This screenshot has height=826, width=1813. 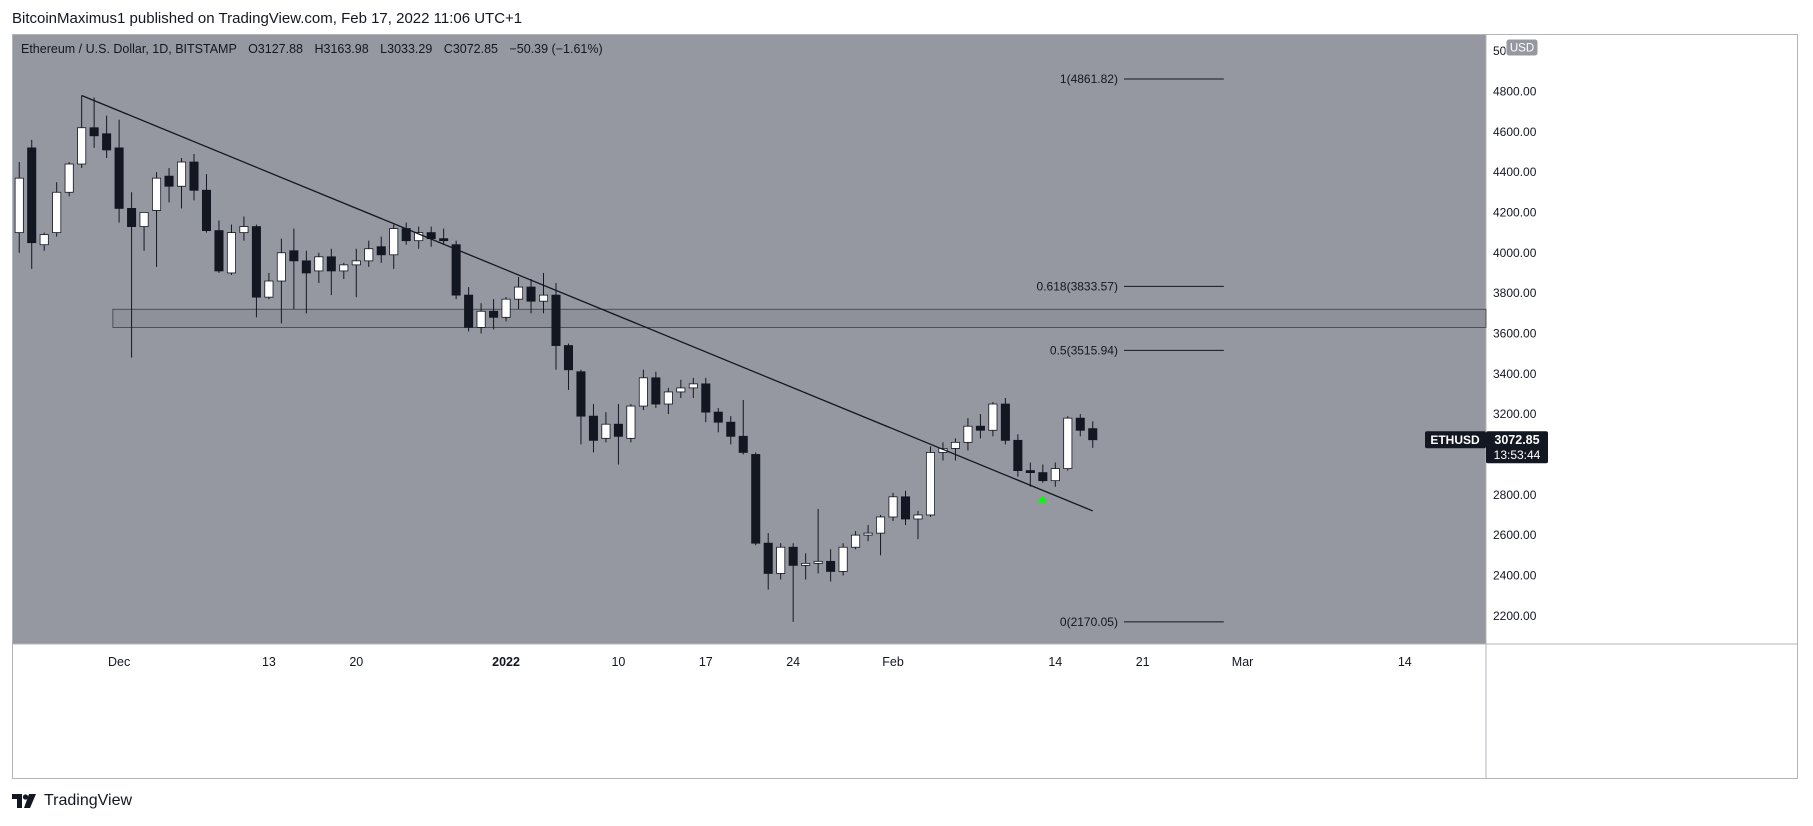 What do you see at coordinates (760, 662) in the screenshot?
I see `time-axis: Dec 13 20 2022 10 17 24 Feb 14 21 Mar 14` at bounding box center [760, 662].